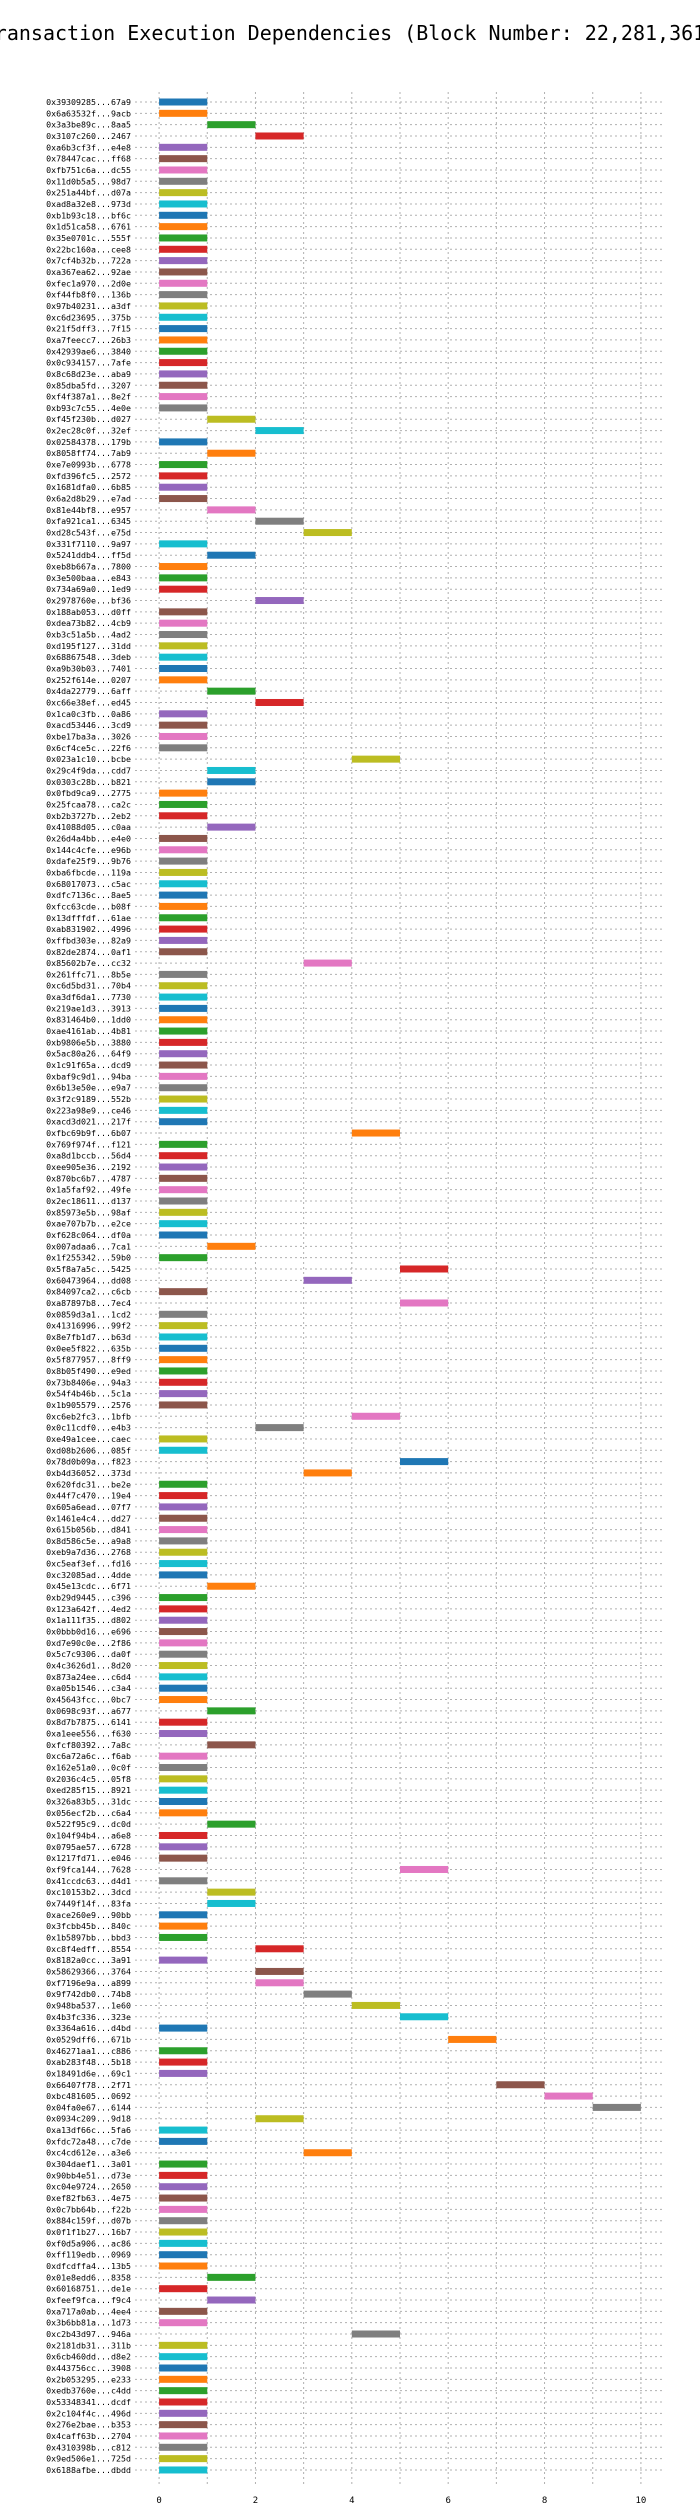  I want to click on bar-0xb2b3727b...2eb2, so click(183, 816).